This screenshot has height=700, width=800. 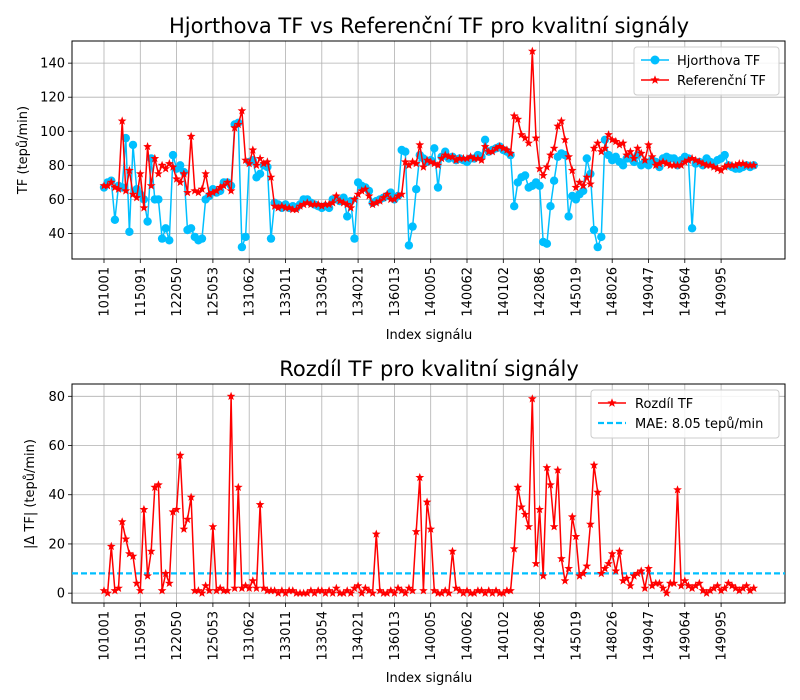 What do you see at coordinates (706, 71) in the screenshot?
I see `top-chart-legend: Hjorthova TF Referenční TF` at bounding box center [706, 71].